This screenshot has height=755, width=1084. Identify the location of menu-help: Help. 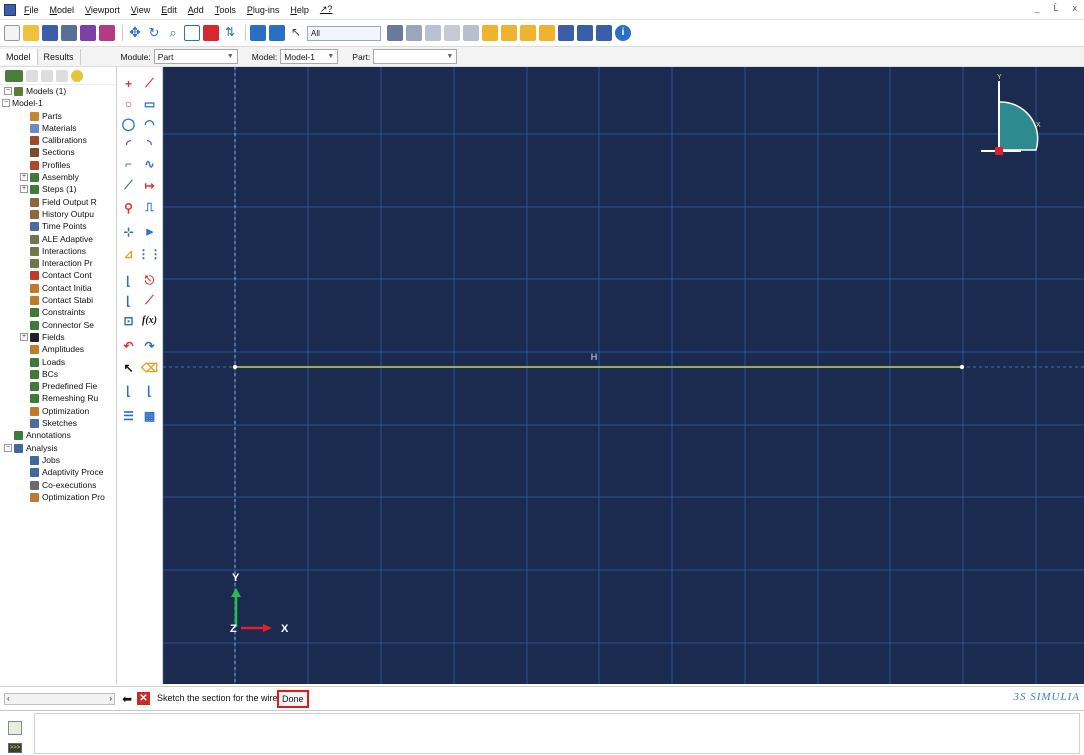
(299, 9).